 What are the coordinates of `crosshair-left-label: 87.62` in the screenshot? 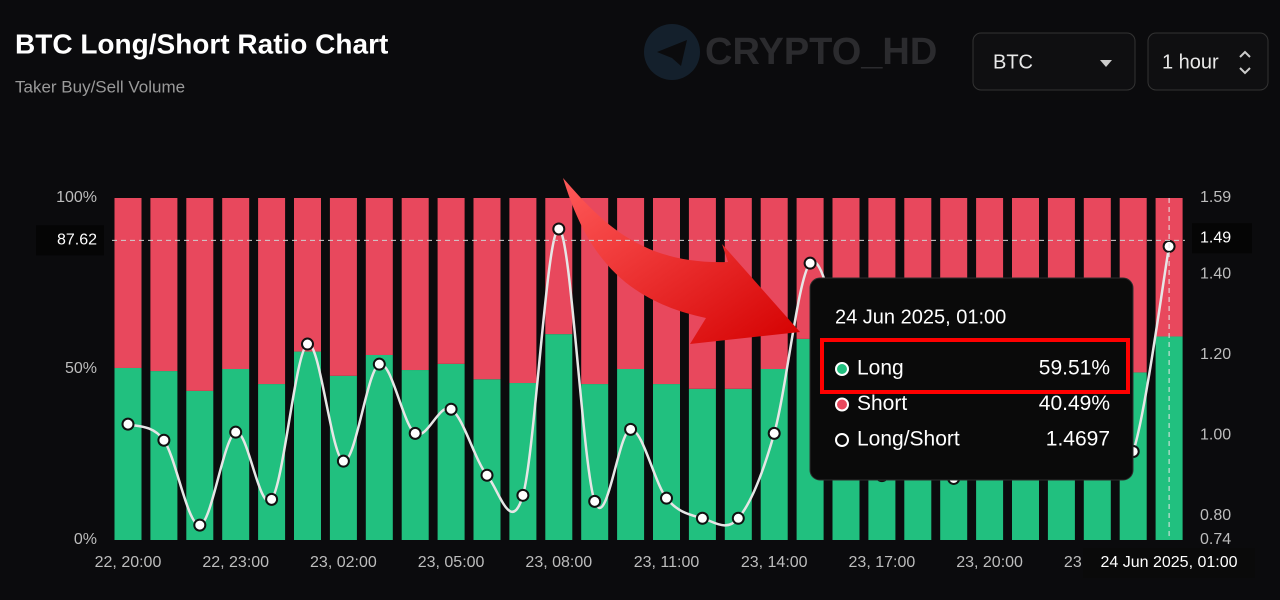 It's located at (77, 240).